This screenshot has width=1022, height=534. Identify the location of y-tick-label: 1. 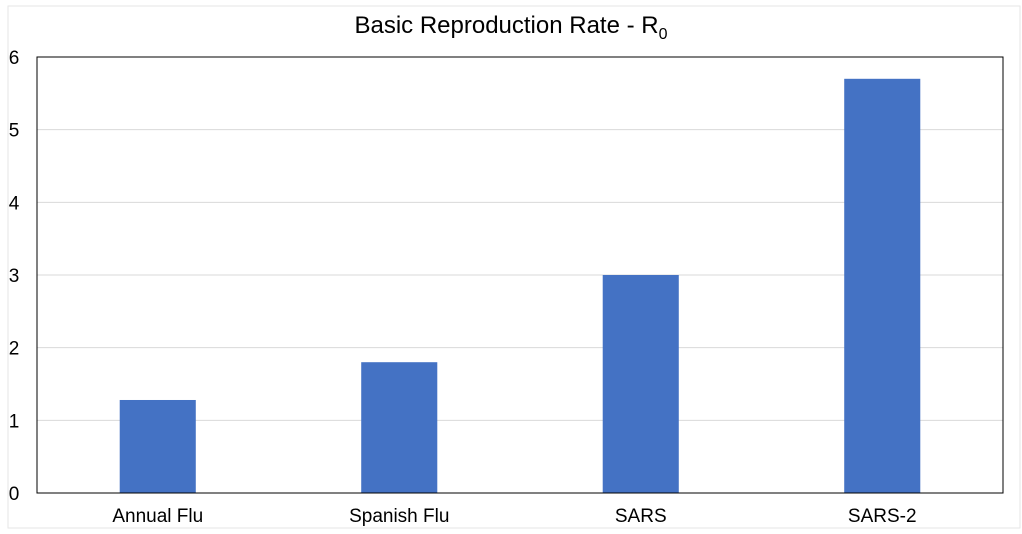
(14, 421).